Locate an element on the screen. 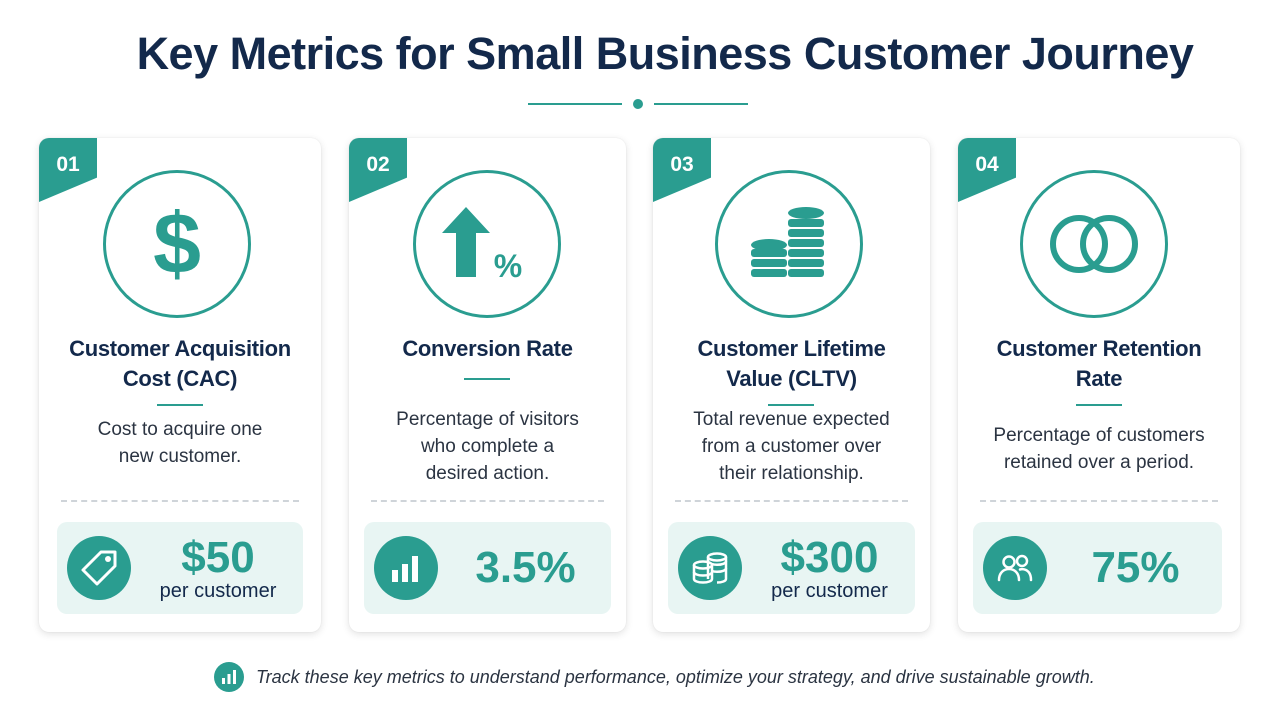 This screenshot has height=720, width=1280. dollar-sign-icon: $ is located at coordinates (177, 244).